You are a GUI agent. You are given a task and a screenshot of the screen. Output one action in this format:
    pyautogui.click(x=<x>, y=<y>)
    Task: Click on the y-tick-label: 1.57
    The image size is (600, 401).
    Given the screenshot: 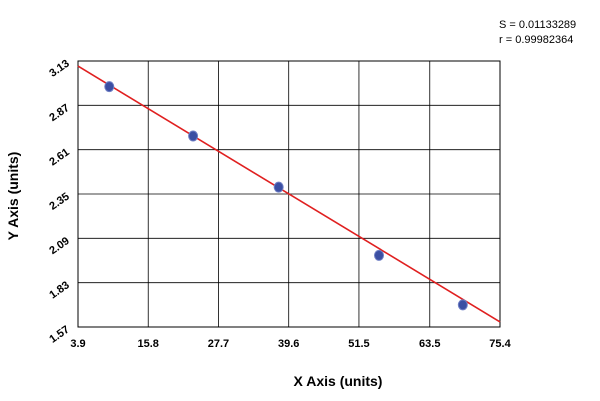 What is the action you would take?
    pyautogui.click(x=59, y=335)
    